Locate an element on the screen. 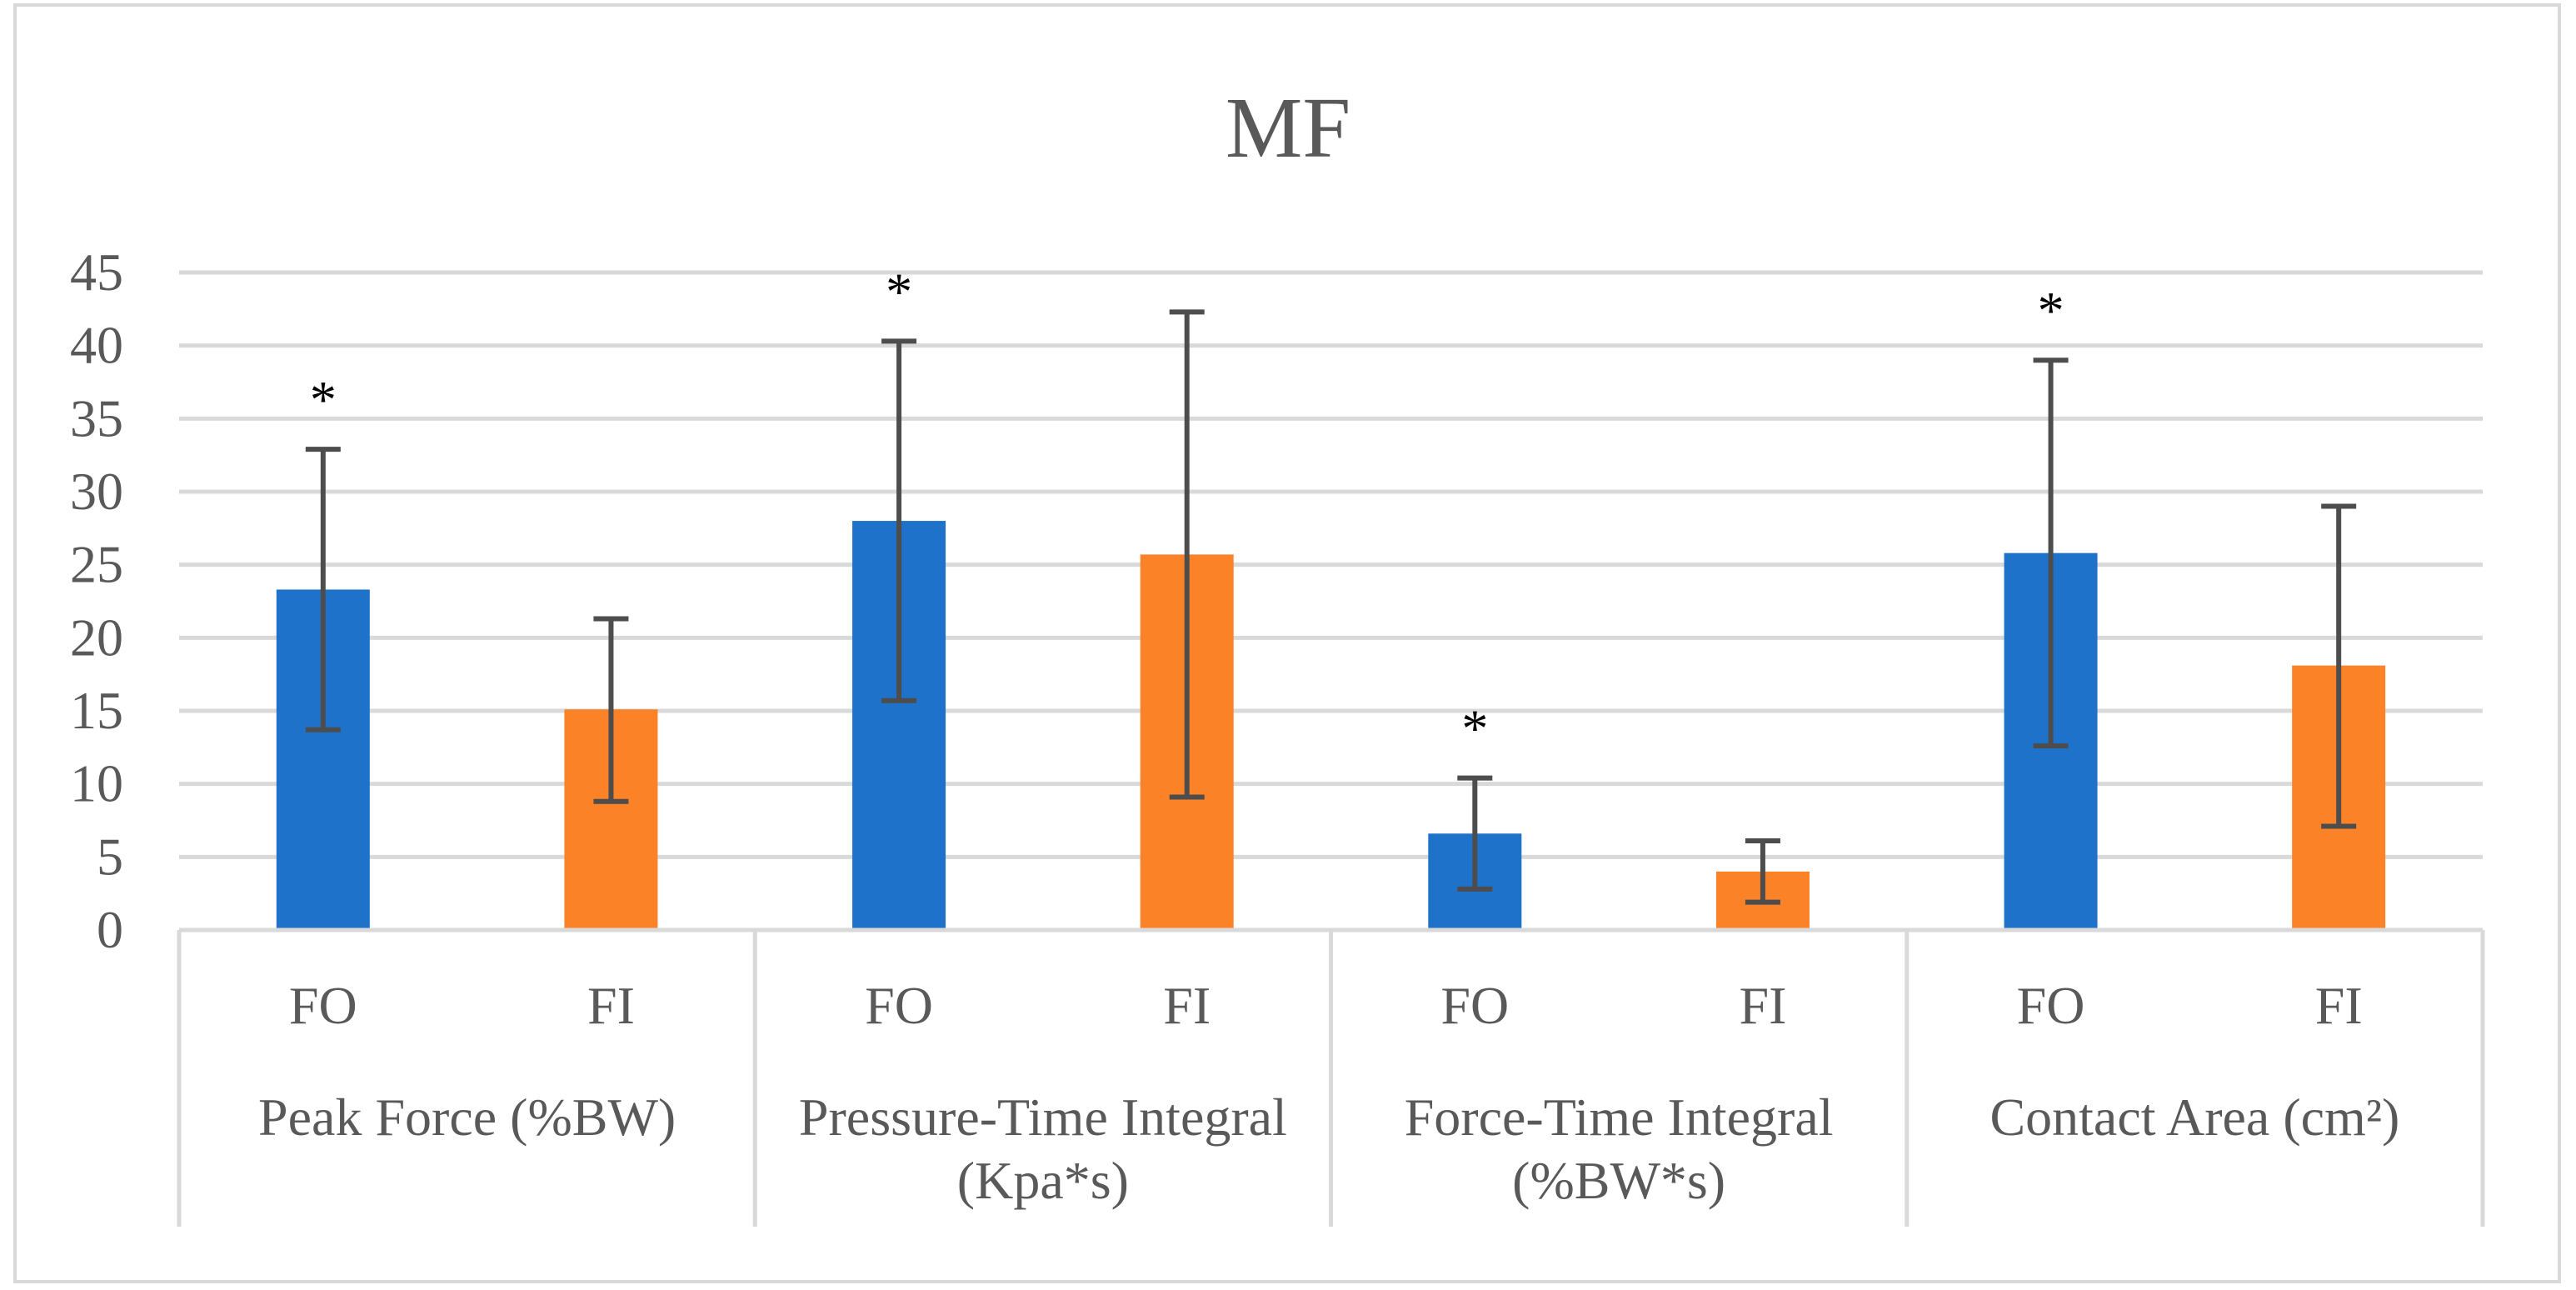  y-tick-label: 5 is located at coordinates (110, 856).